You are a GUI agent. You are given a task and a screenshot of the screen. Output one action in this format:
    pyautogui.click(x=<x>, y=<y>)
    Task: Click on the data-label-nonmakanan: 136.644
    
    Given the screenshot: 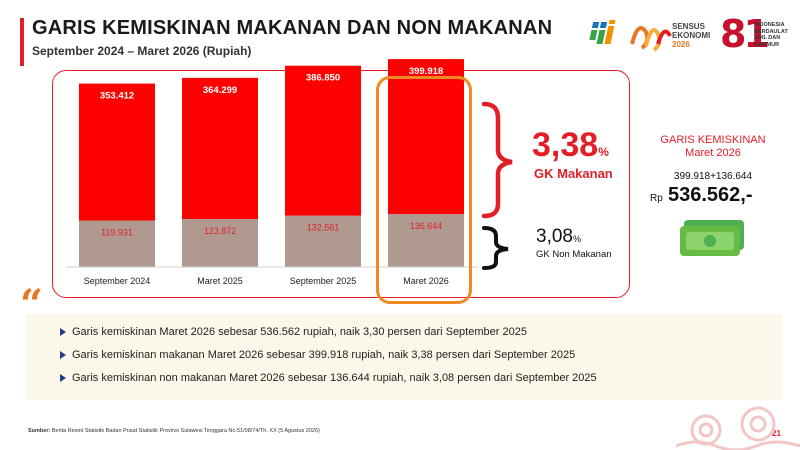 What is the action you would take?
    pyautogui.click(x=426, y=226)
    